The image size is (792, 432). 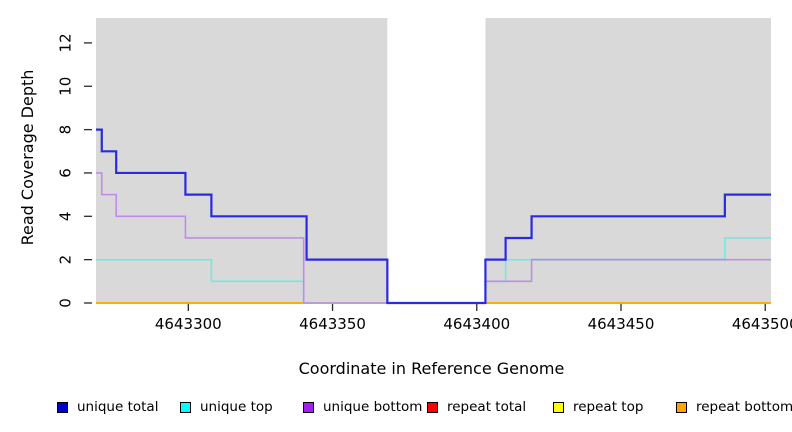 What do you see at coordinates (66, 86) in the screenshot?
I see `y-tick-label: 10` at bounding box center [66, 86].